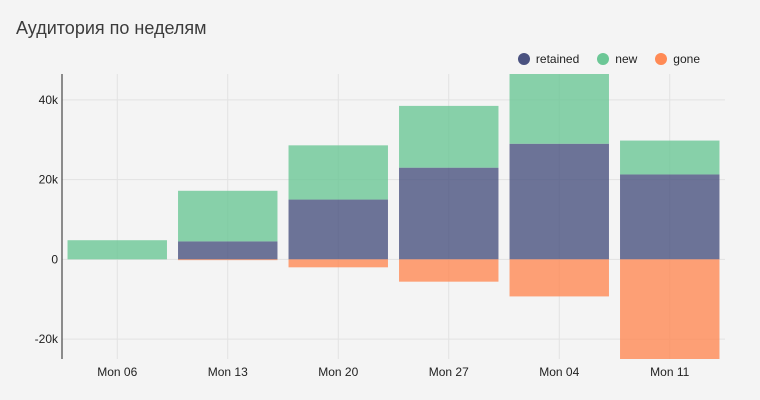  I want to click on legend-swatch-gone, so click(661, 59).